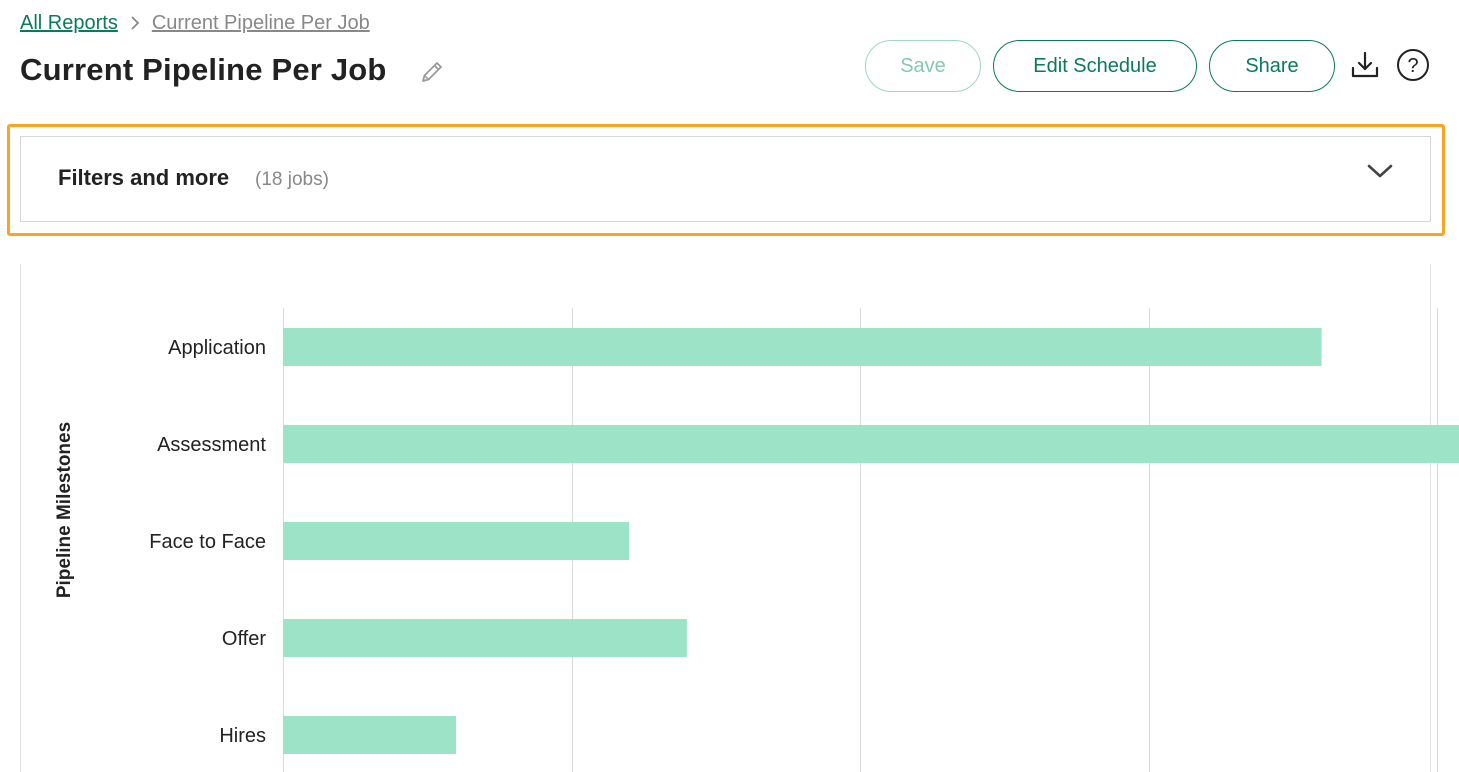 The image size is (1459, 772). What do you see at coordinates (135, 23) in the screenshot?
I see `chevron-right-icon` at bounding box center [135, 23].